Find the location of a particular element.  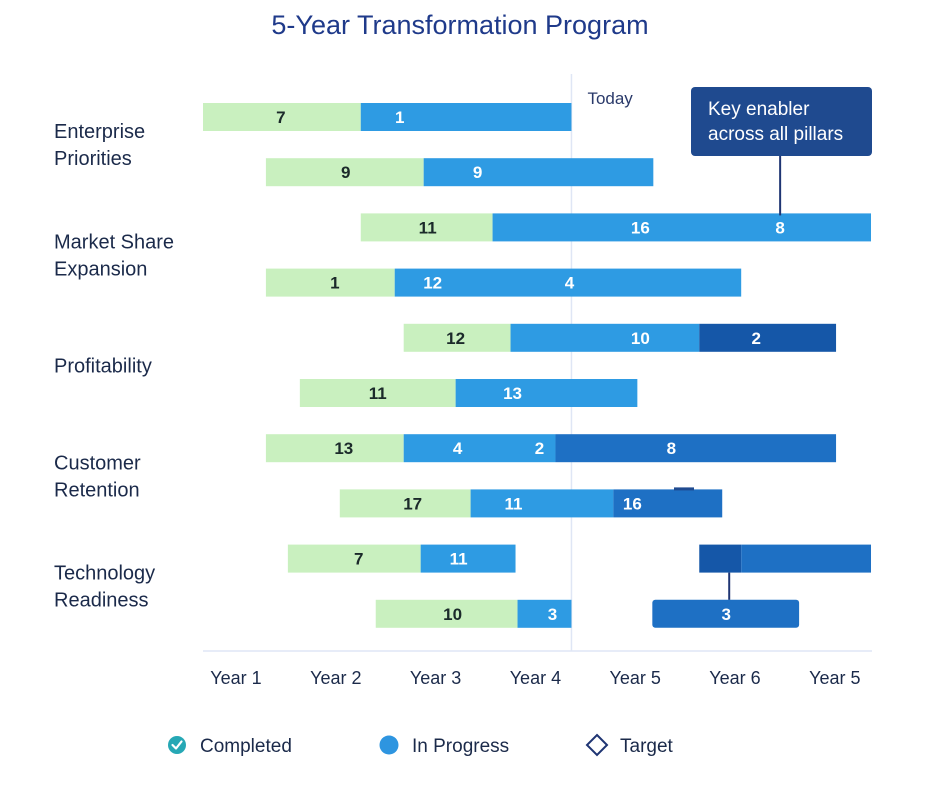

category-label-line: Technology is located at coordinates (104, 574).